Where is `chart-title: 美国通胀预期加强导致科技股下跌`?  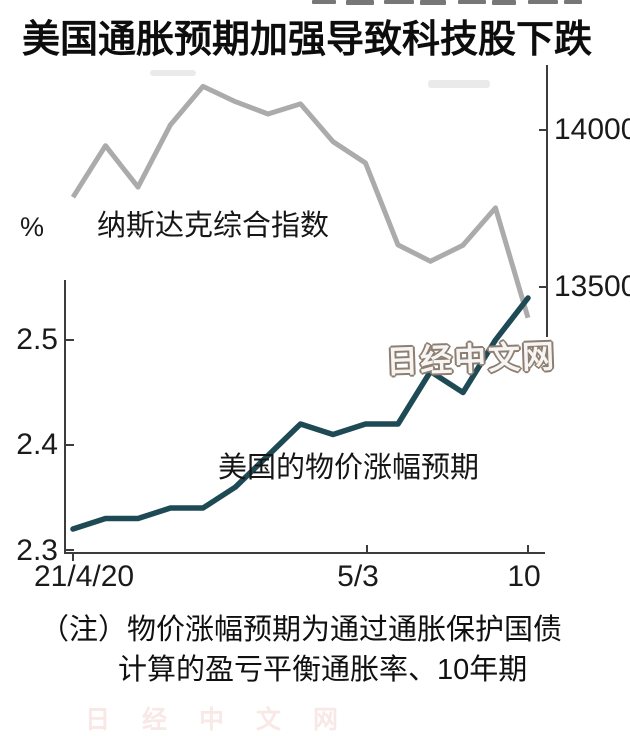 chart-title: 美国通胀预期加强导致科技股下跌 is located at coordinates (307, 40).